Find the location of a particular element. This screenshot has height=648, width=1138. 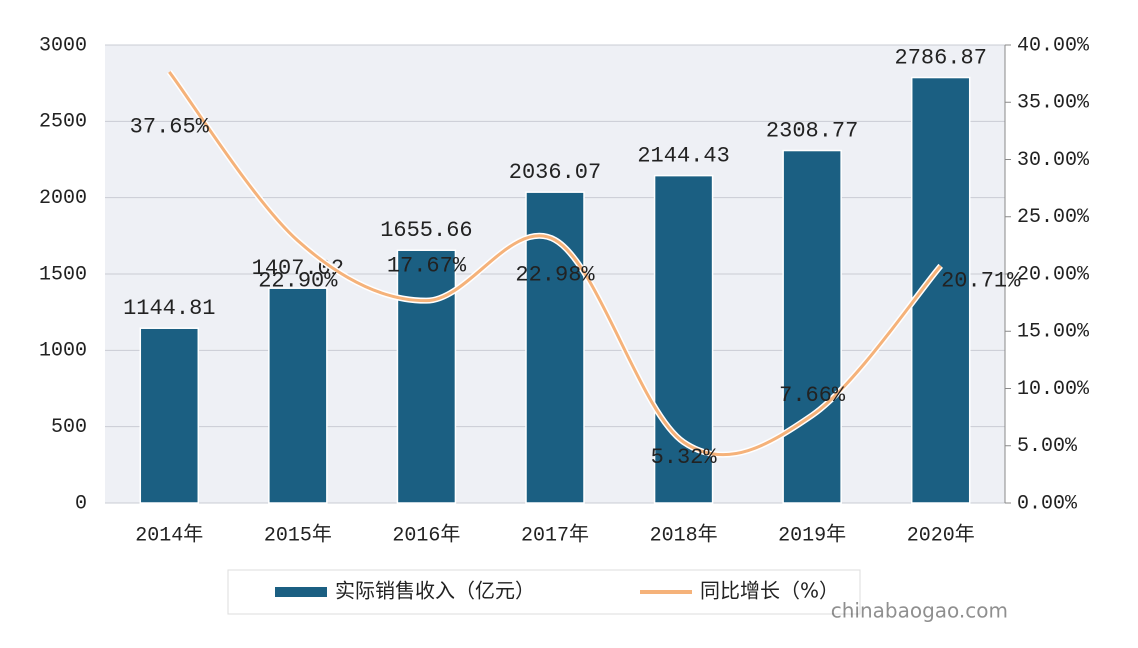

watermark: chinabaogao.com is located at coordinates (919, 611).